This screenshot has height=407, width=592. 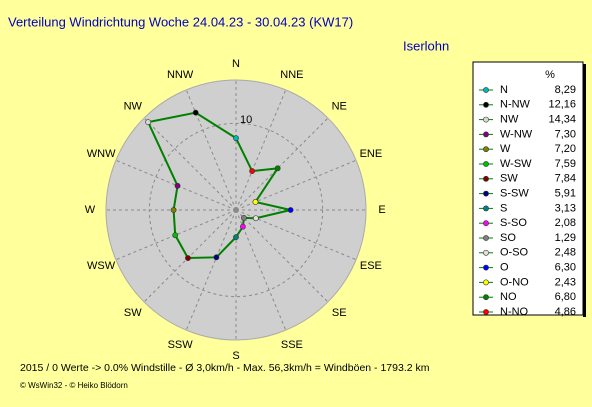 I want to click on legend-name: O, so click(x=504, y=268).